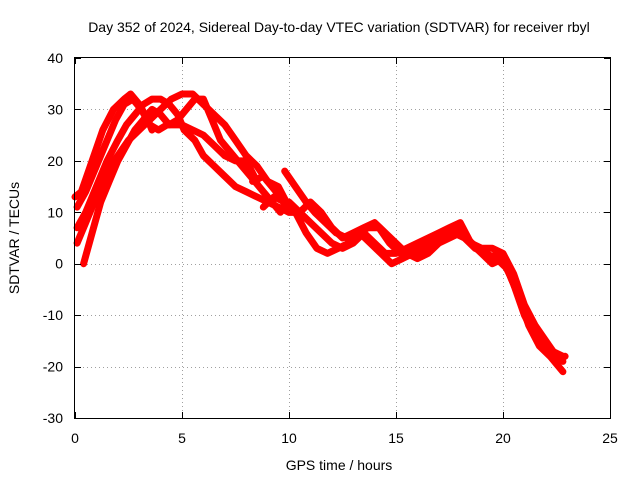 The image size is (640, 480). Describe the element at coordinates (182, 438) in the screenshot. I see `x-tick-label: 5` at that location.